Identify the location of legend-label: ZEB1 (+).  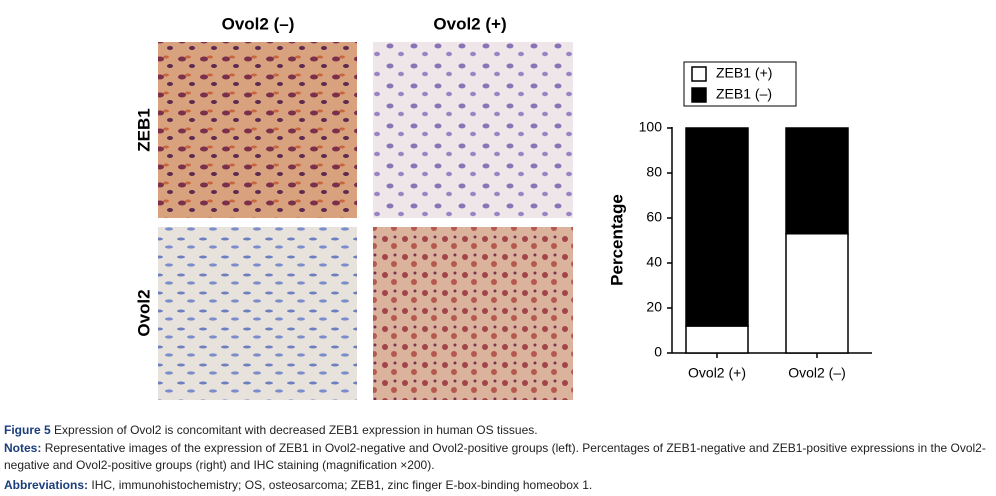
(744, 73).